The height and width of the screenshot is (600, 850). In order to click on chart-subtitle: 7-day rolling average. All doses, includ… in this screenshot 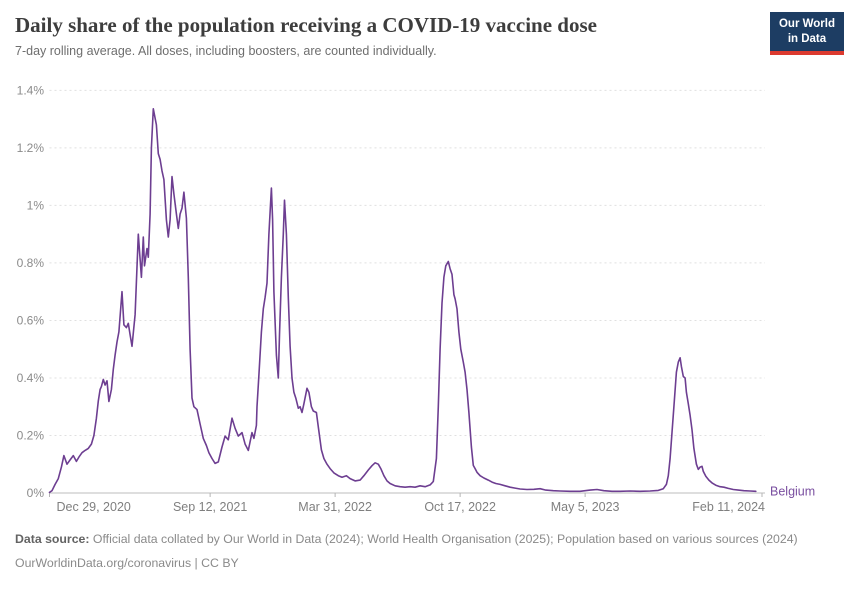, I will do `click(226, 51)`.